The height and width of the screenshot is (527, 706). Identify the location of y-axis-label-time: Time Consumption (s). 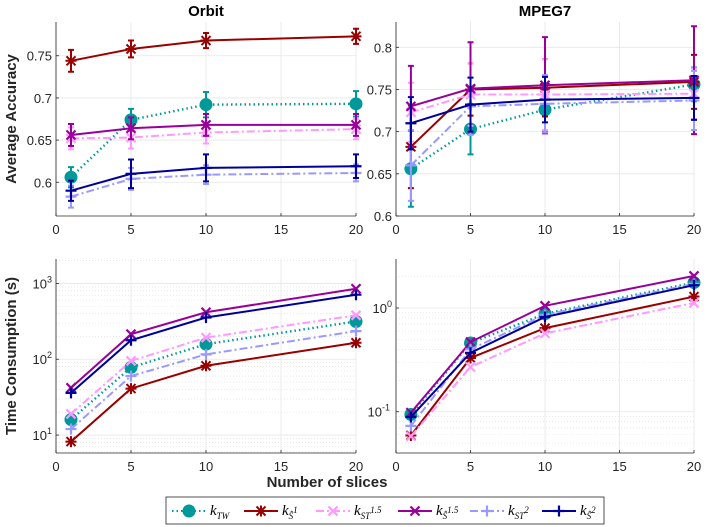
(11, 356).